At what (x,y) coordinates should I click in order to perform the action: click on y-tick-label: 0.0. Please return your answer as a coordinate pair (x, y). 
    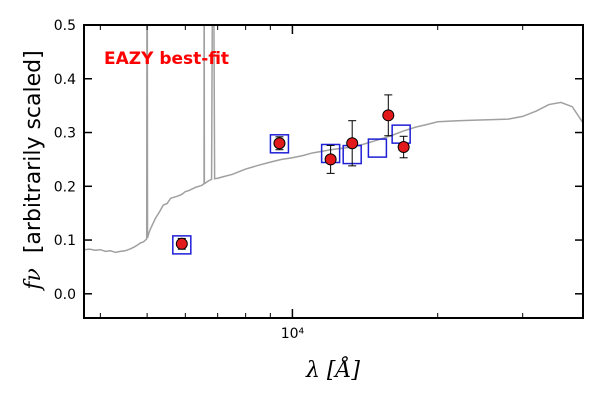
    Looking at the image, I should click on (65, 295).